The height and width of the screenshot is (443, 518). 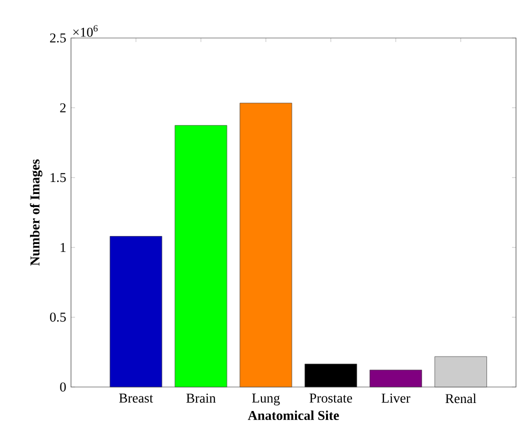 I want to click on x-tick-label: Lung, so click(x=266, y=400).